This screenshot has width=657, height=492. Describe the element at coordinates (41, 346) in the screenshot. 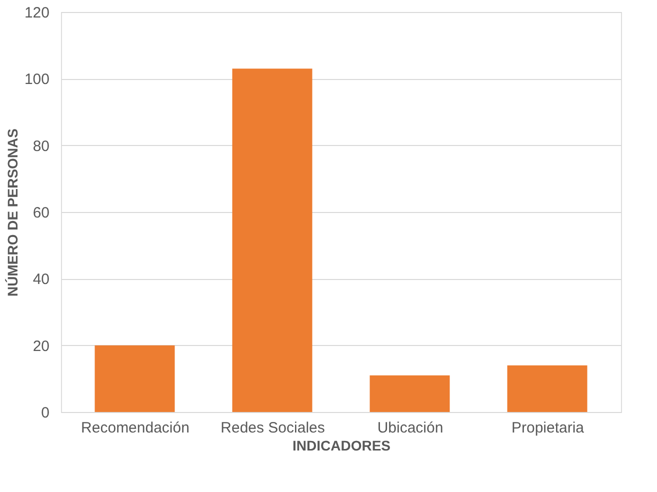

I see `y-tick-label: 20` at that location.